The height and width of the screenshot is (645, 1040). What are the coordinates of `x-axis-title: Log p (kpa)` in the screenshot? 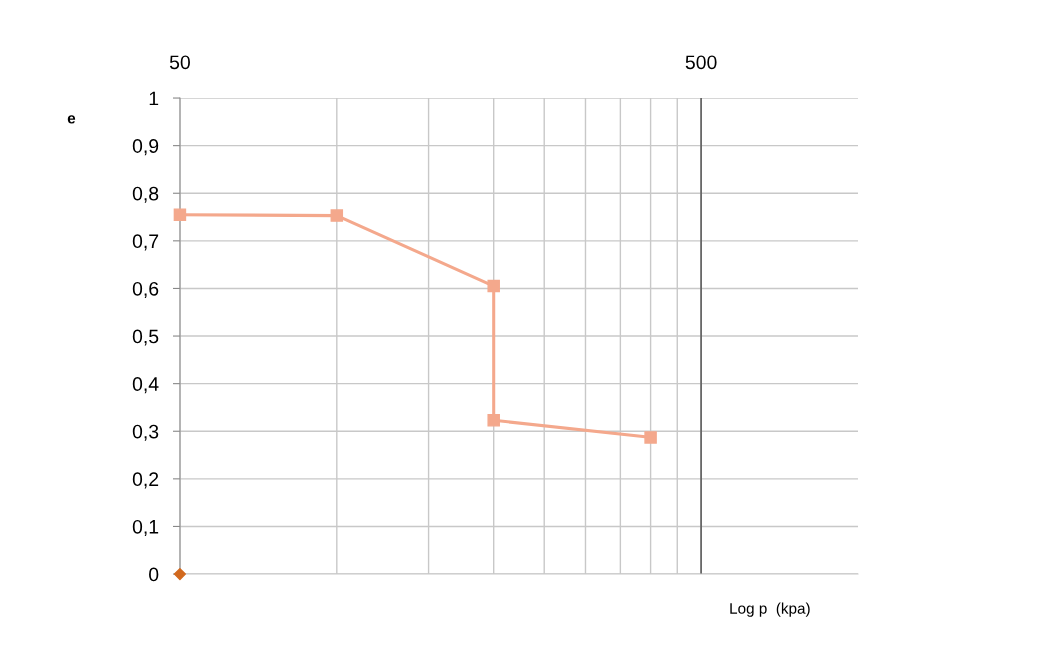 It's located at (770, 609).